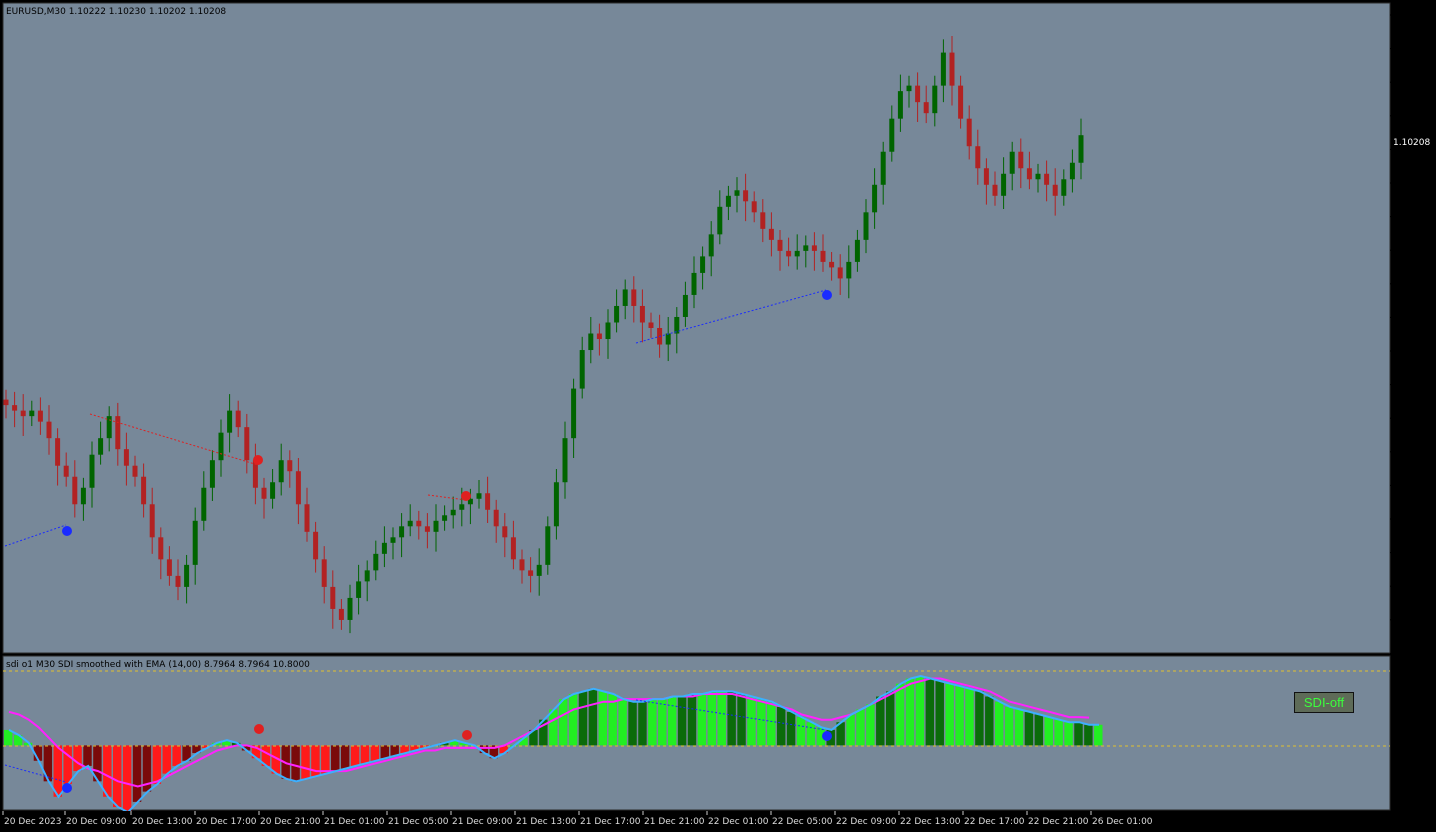  What do you see at coordinates (1411, 664) in the screenshot?
I see `indicator-tick-max: 34.7693` at bounding box center [1411, 664].